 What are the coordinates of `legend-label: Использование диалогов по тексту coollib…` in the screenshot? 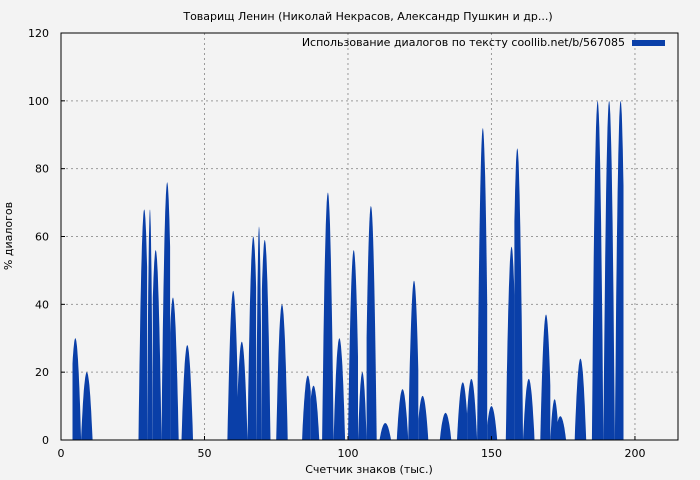 It's located at (463, 42).